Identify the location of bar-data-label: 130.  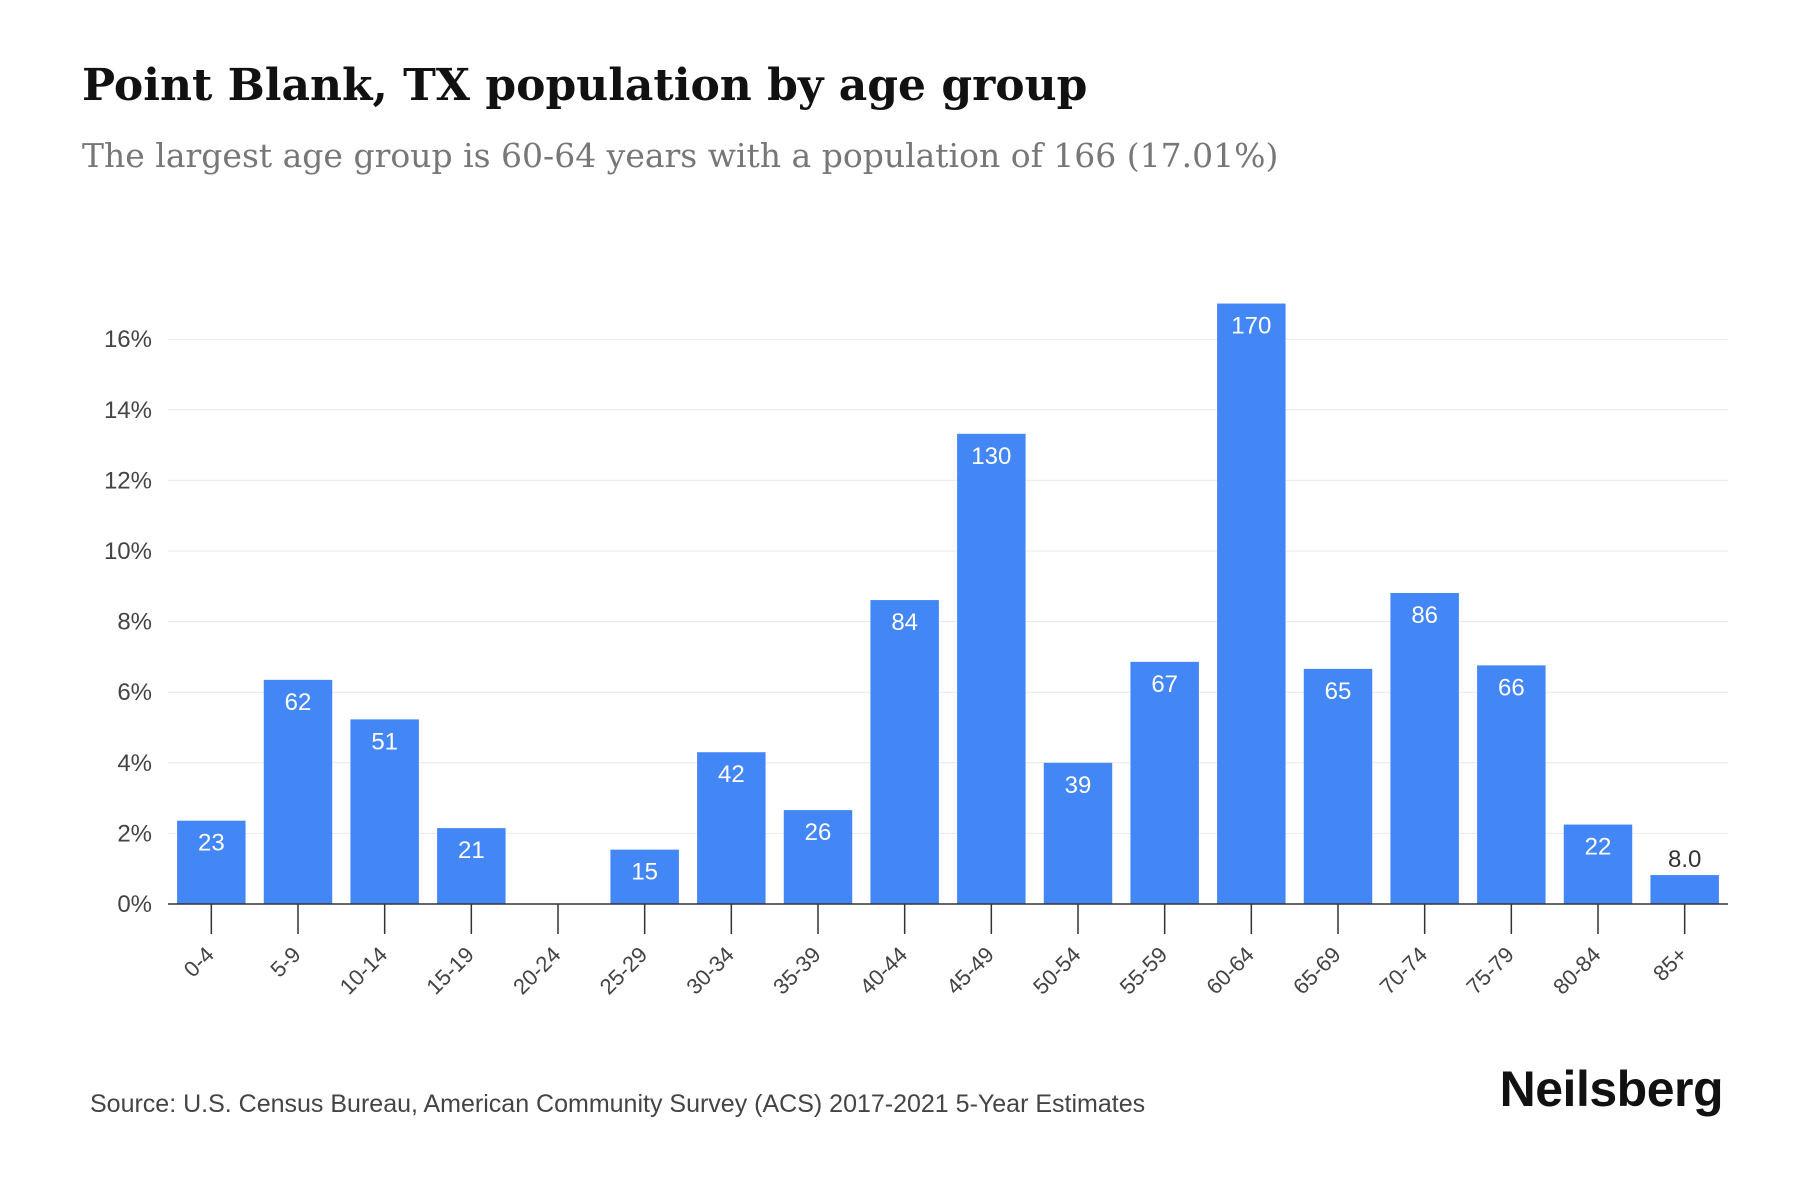
(991, 456).